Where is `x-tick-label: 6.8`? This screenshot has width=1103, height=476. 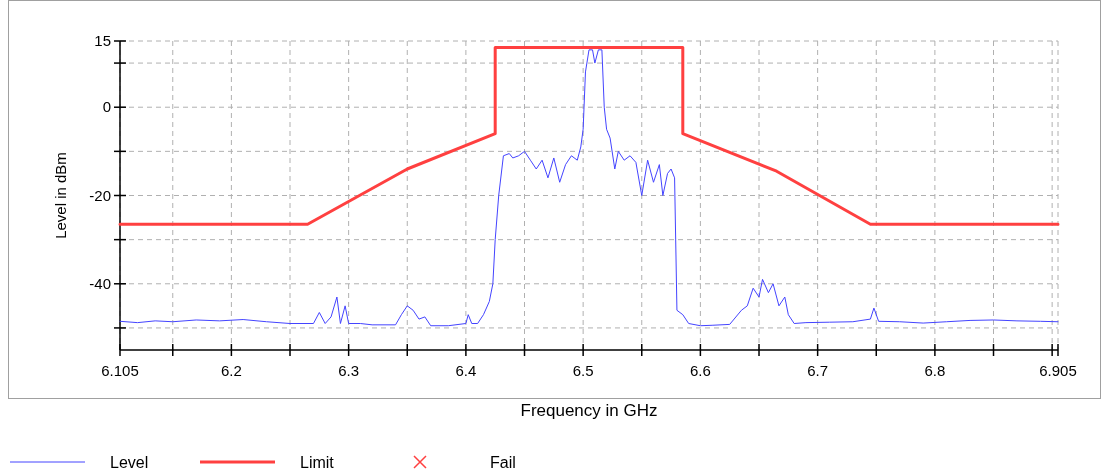 x-tick-label: 6.8 is located at coordinates (935, 370).